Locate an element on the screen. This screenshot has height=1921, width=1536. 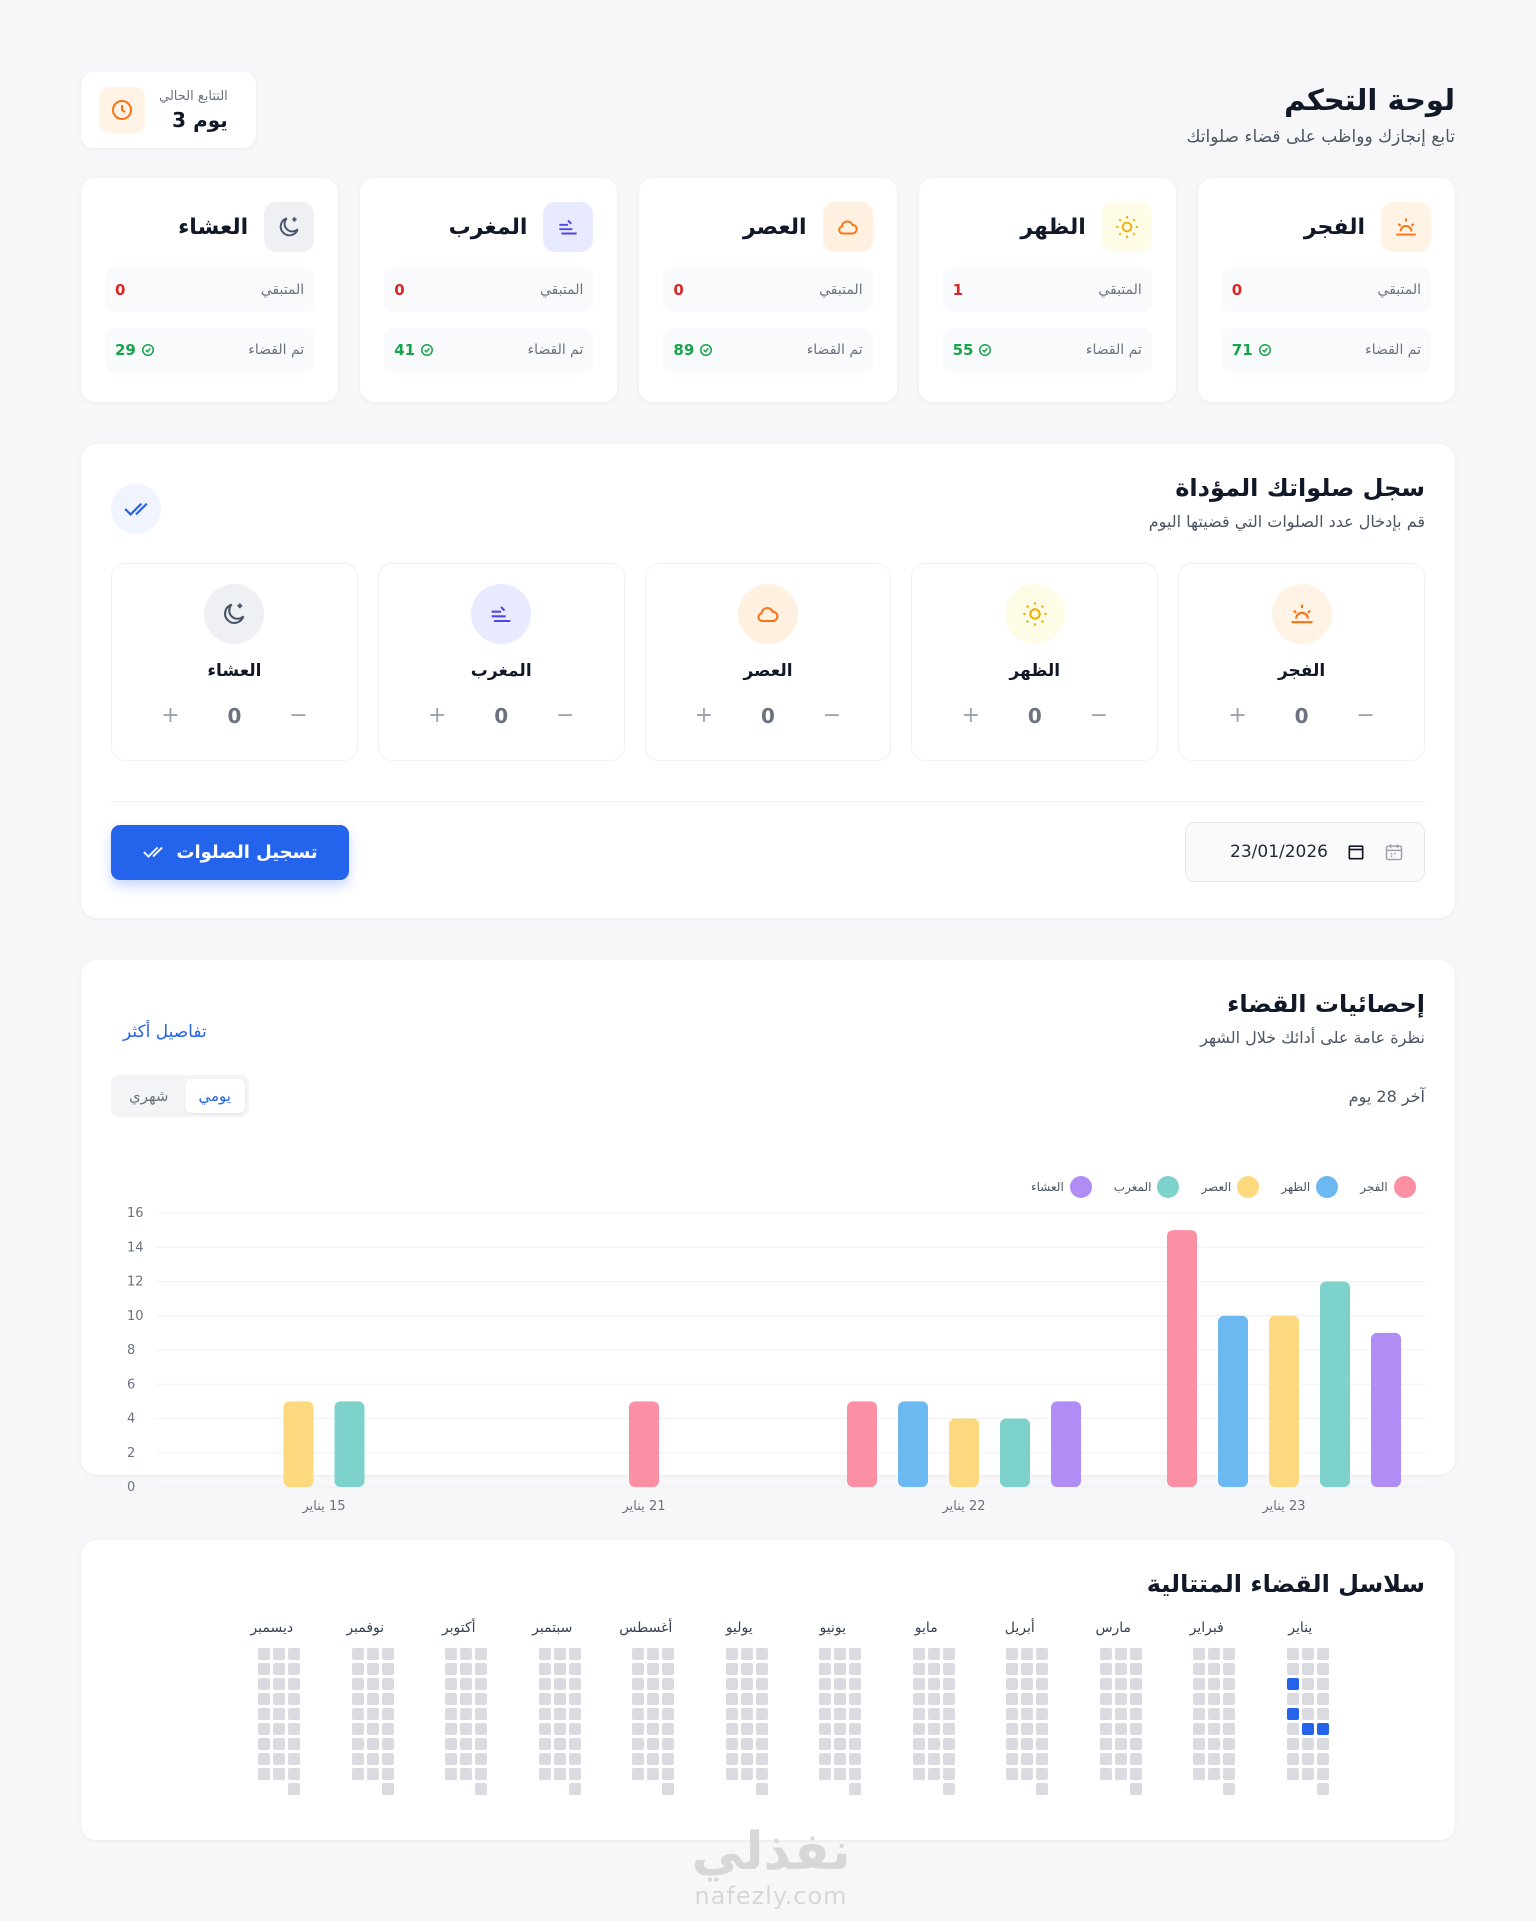
done-label: تم القضاء is located at coordinates (1393, 350).